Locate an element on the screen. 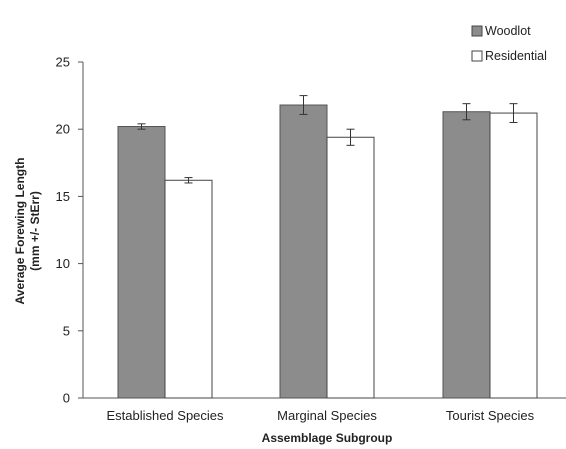 This screenshot has height=449, width=566. y-tick-label: 15 is located at coordinates (63, 196).